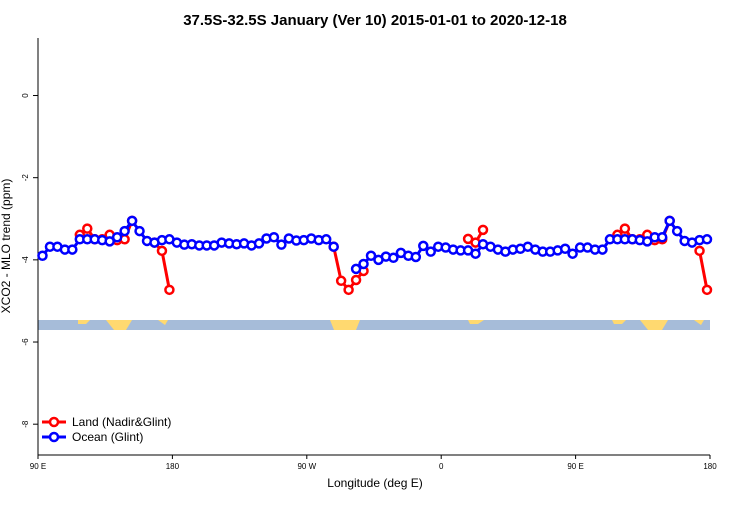  What do you see at coordinates (25, 342) in the screenshot?
I see `y-tick-label: -6` at bounding box center [25, 342].